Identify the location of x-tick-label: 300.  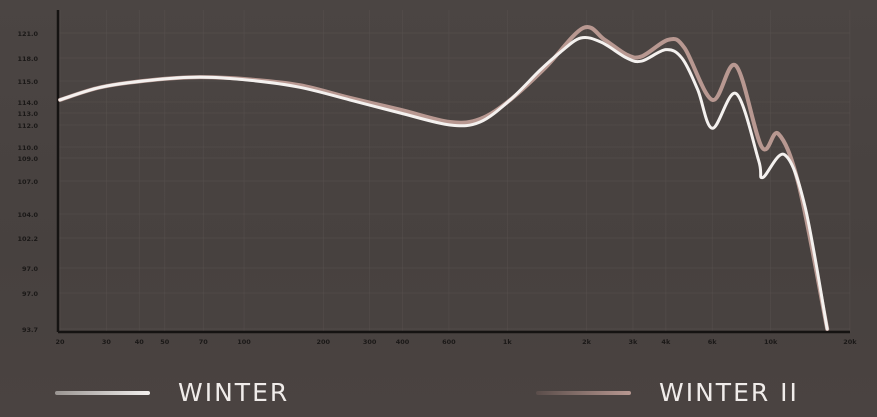
(370, 342).